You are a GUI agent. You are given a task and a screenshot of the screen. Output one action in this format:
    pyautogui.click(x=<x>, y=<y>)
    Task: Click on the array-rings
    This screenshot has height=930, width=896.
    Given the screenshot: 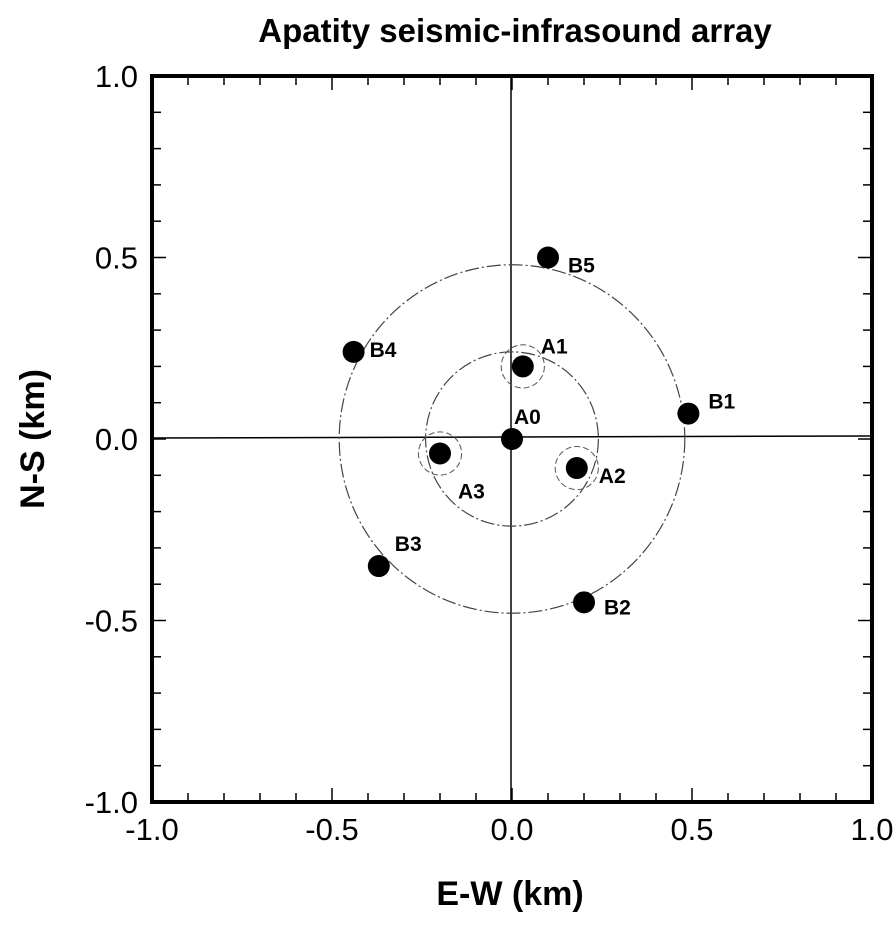 What is the action you would take?
    pyautogui.click(x=512, y=439)
    